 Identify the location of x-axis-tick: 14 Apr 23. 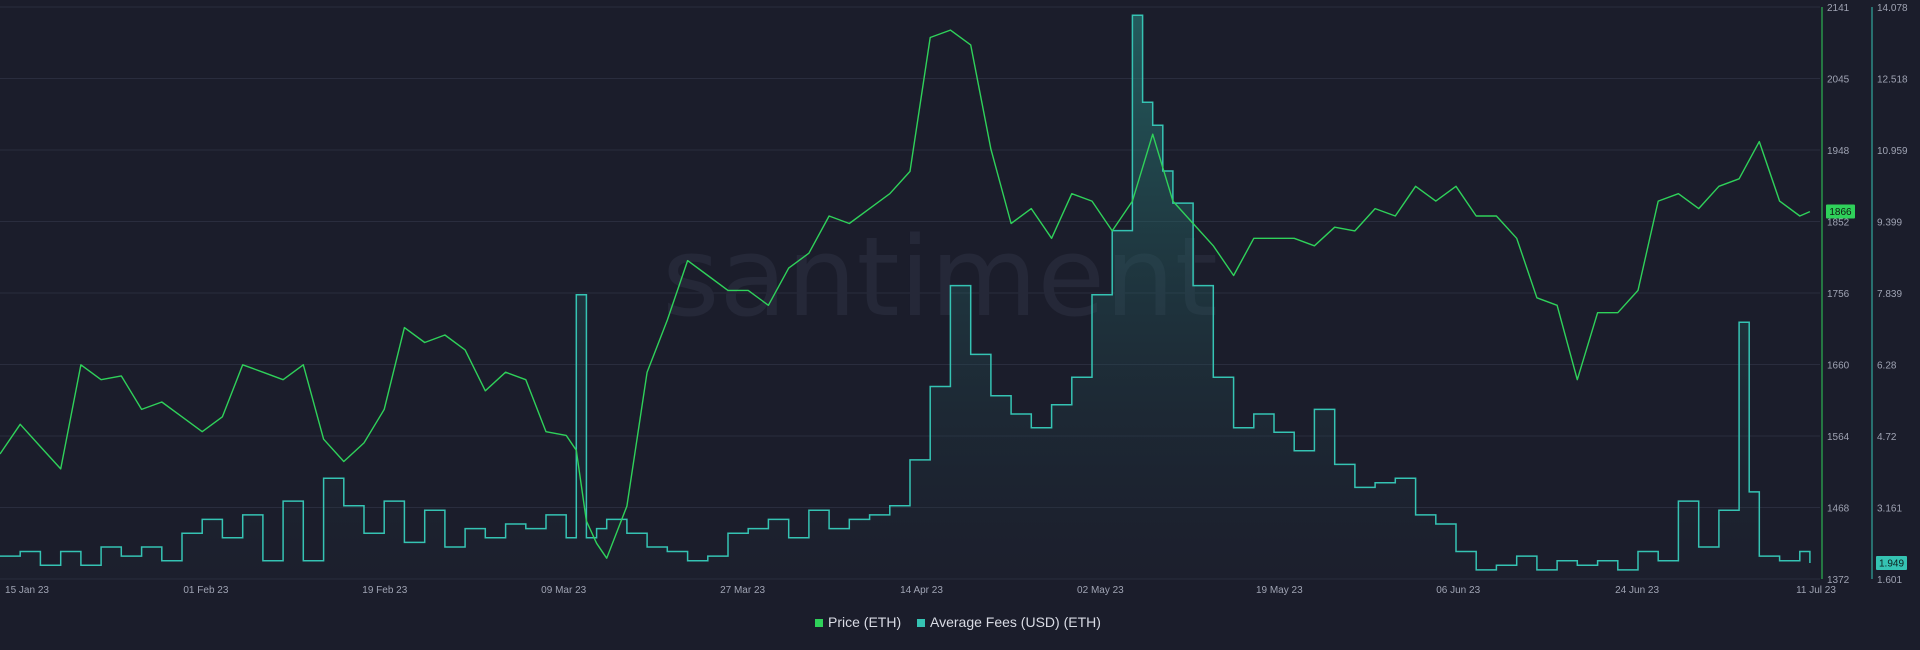
(921, 590).